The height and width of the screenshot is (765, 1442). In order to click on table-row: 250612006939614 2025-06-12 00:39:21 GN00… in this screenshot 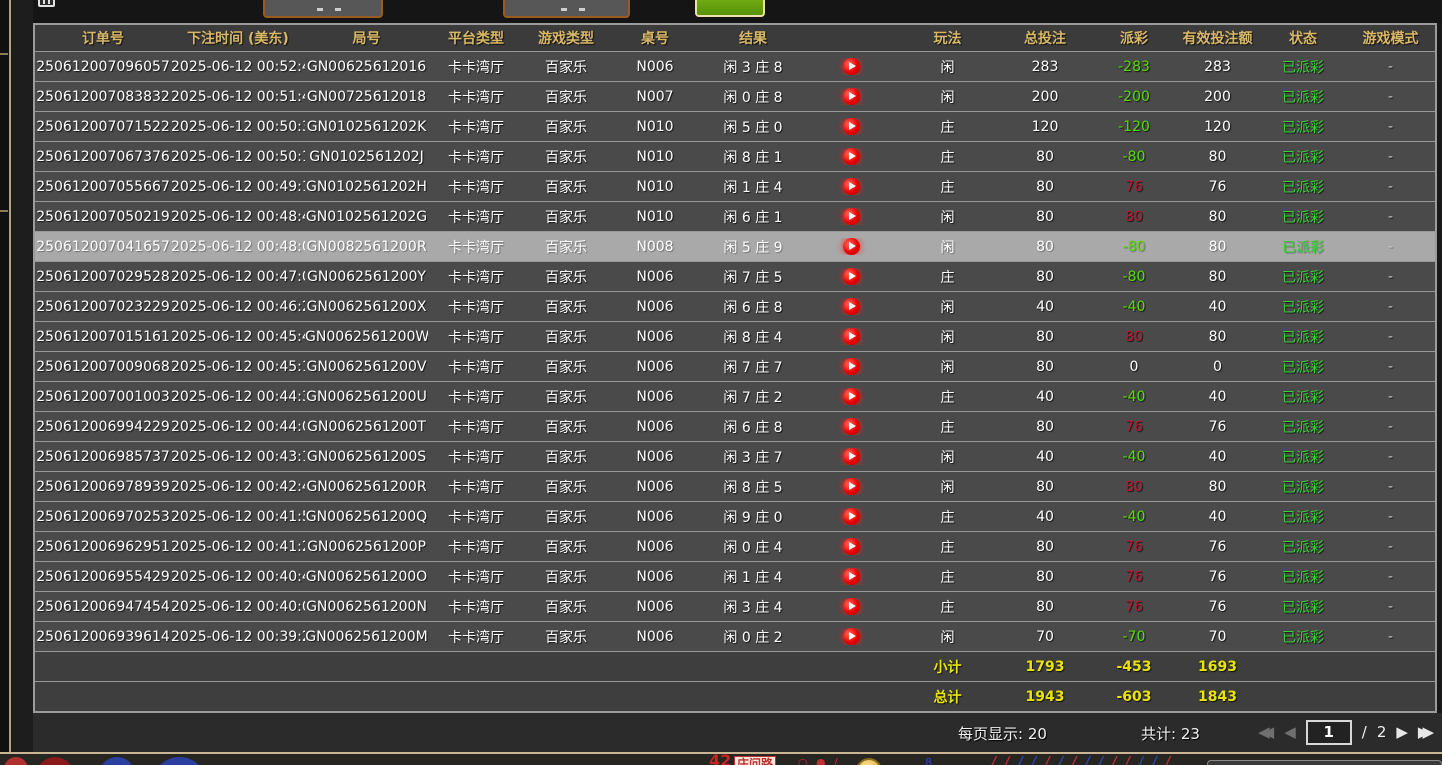, I will do `click(735, 636)`.